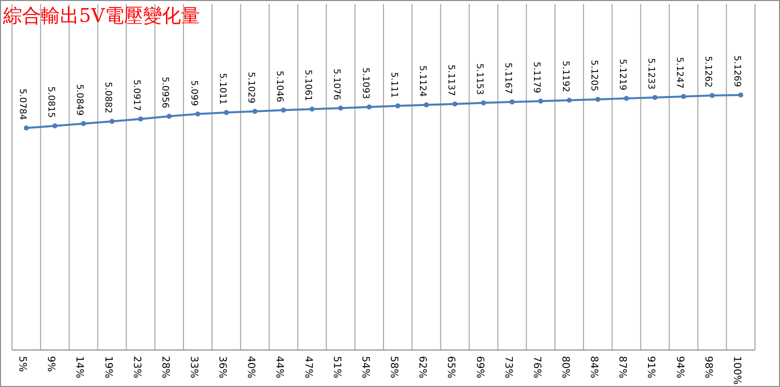 This screenshot has width=780, height=387. I want to click on x-tick-label: 65%, so click(450, 367).